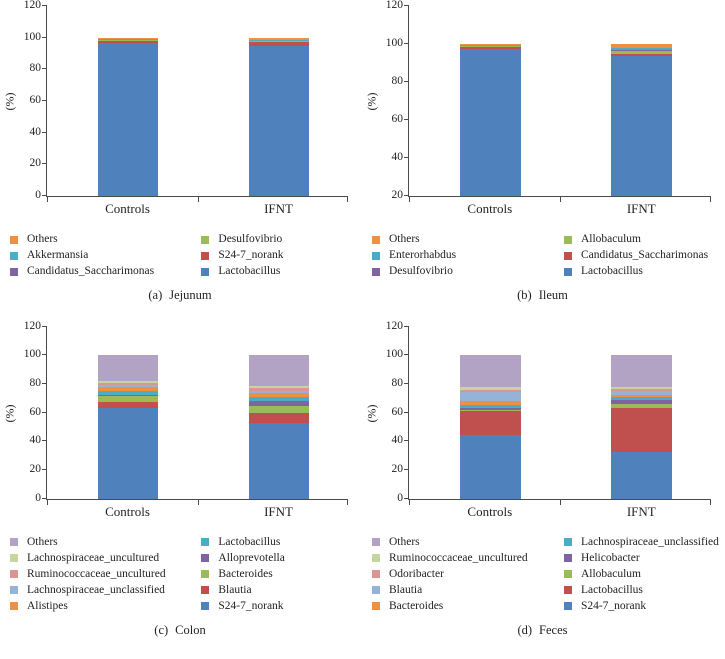  What do you see at coordinates (404, 541) in the screenshot?
I see `legend-label: Others` at bounding box center [404, 541].